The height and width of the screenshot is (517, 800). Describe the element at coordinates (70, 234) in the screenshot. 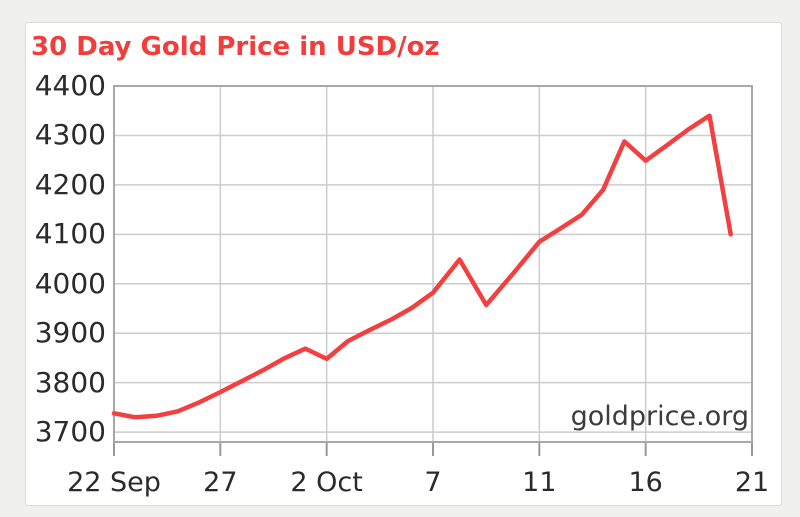

I see `y-tick-label: 4100` at that location.